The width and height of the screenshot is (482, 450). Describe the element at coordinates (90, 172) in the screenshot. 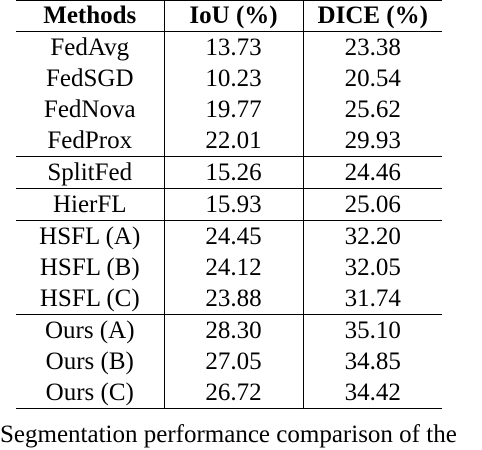

I see `method-cell: SplitFed` at that location.